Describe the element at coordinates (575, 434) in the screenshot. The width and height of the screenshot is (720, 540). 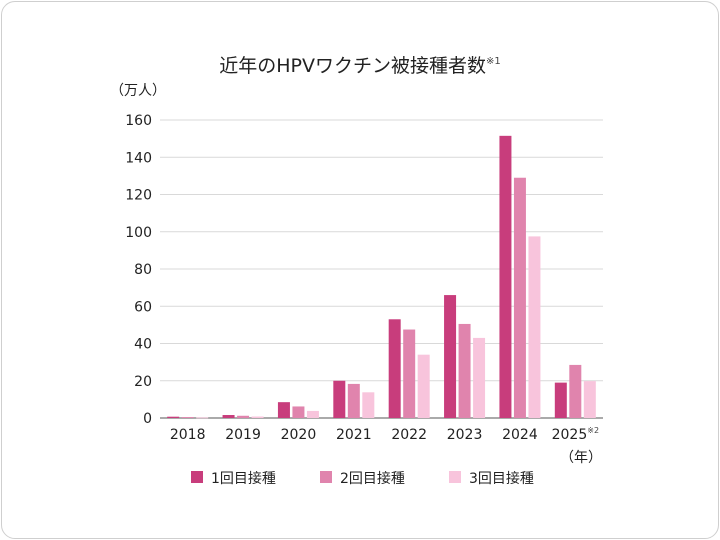
I see `x-tick-label: 2025※2` at that location.